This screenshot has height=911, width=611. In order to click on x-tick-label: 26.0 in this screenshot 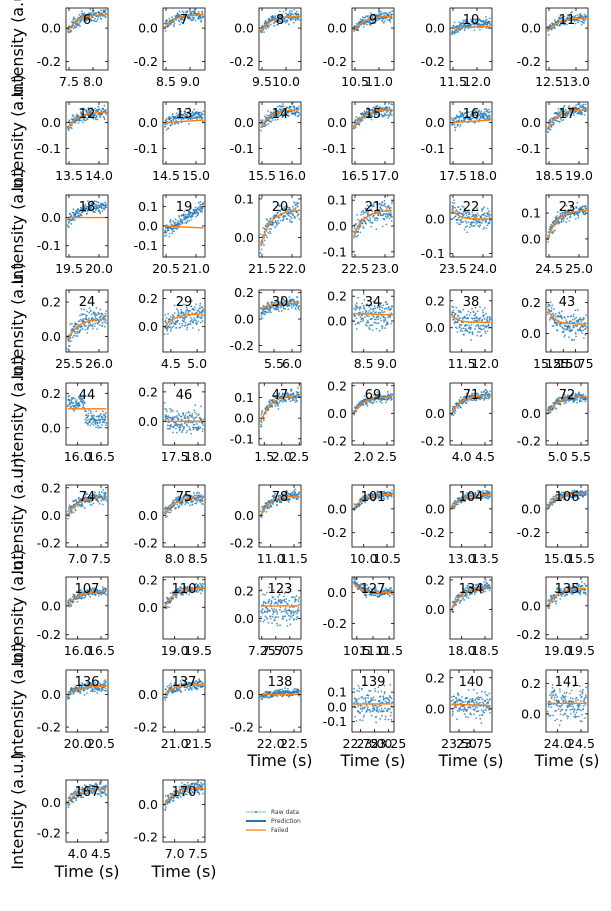, I will do `click(99, 363)`.